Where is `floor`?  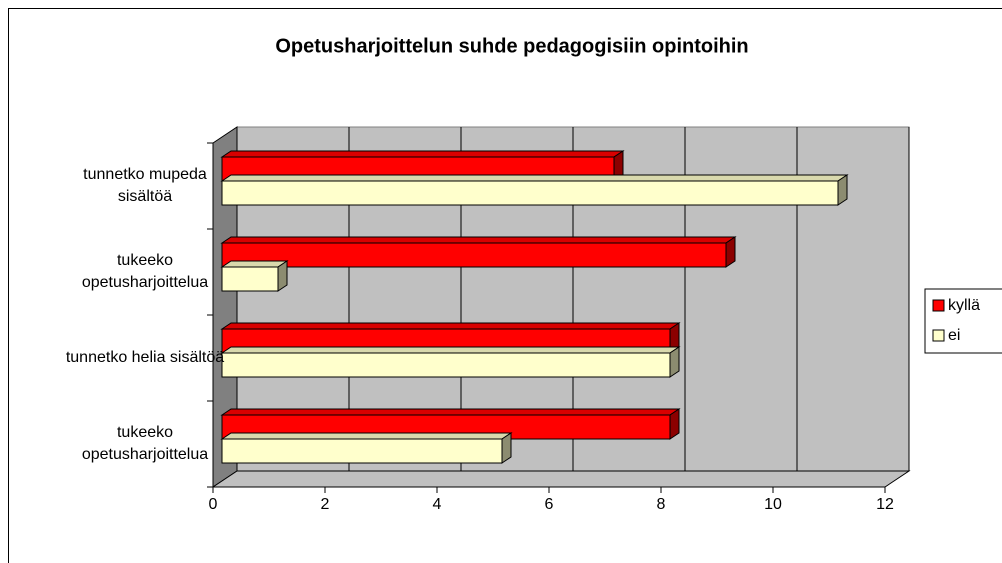 floor is located at coordinates (561, 479).